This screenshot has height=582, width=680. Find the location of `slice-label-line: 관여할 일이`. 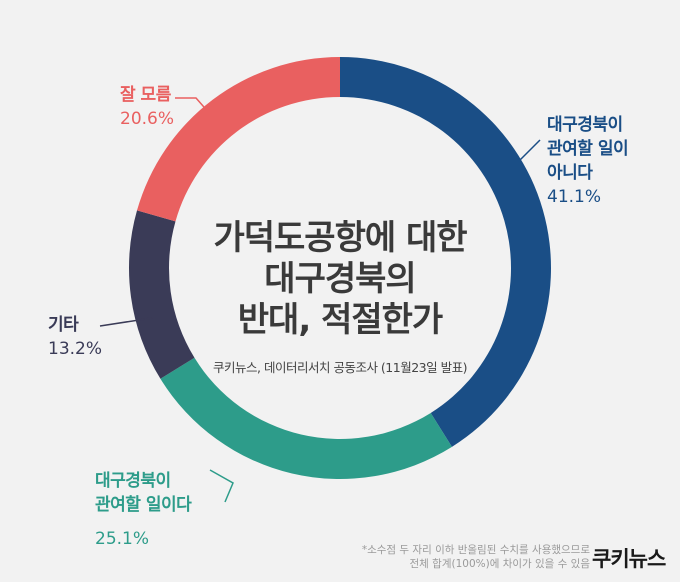

slice-label-line: 관여할 일이 is located at coordinates (588, 149).